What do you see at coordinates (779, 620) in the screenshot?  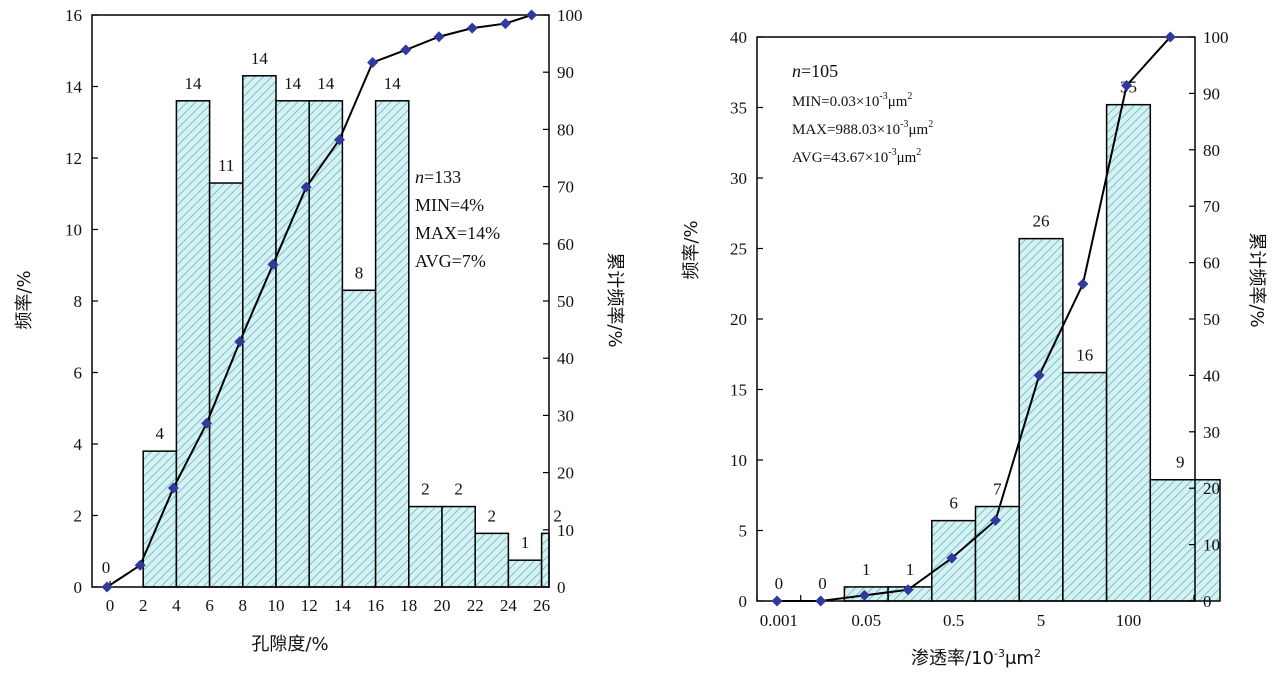 I see `x-tick-label: 0.001` at bounding box center [779, 620].